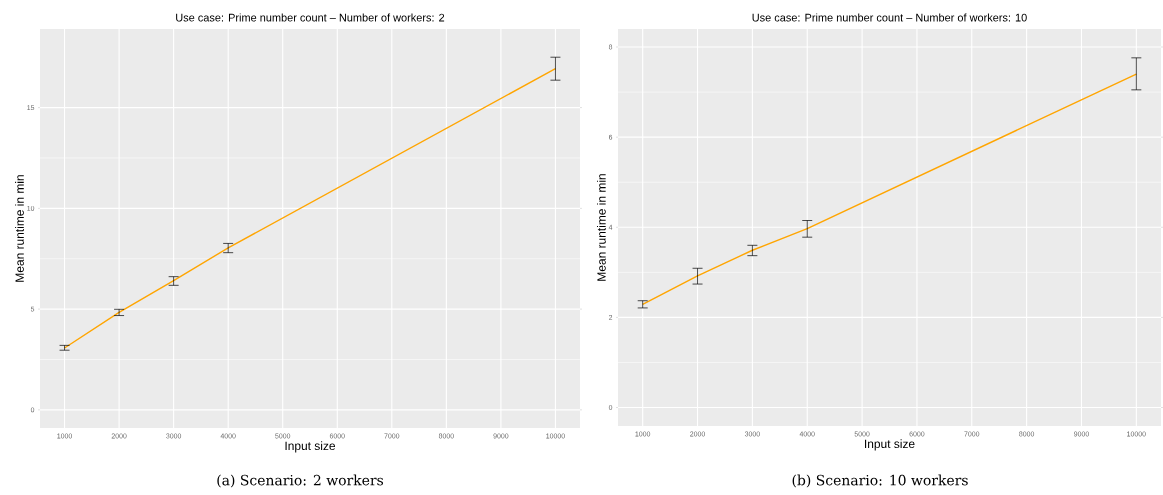 Image resolution: width=1163 pixels, height=495 pixels. What do you see at coordinates (310, 17) in the screenshot?
I see `chart-title: Use case: Prime number count – Number of workers: 2` at bounding box center [310, 17].